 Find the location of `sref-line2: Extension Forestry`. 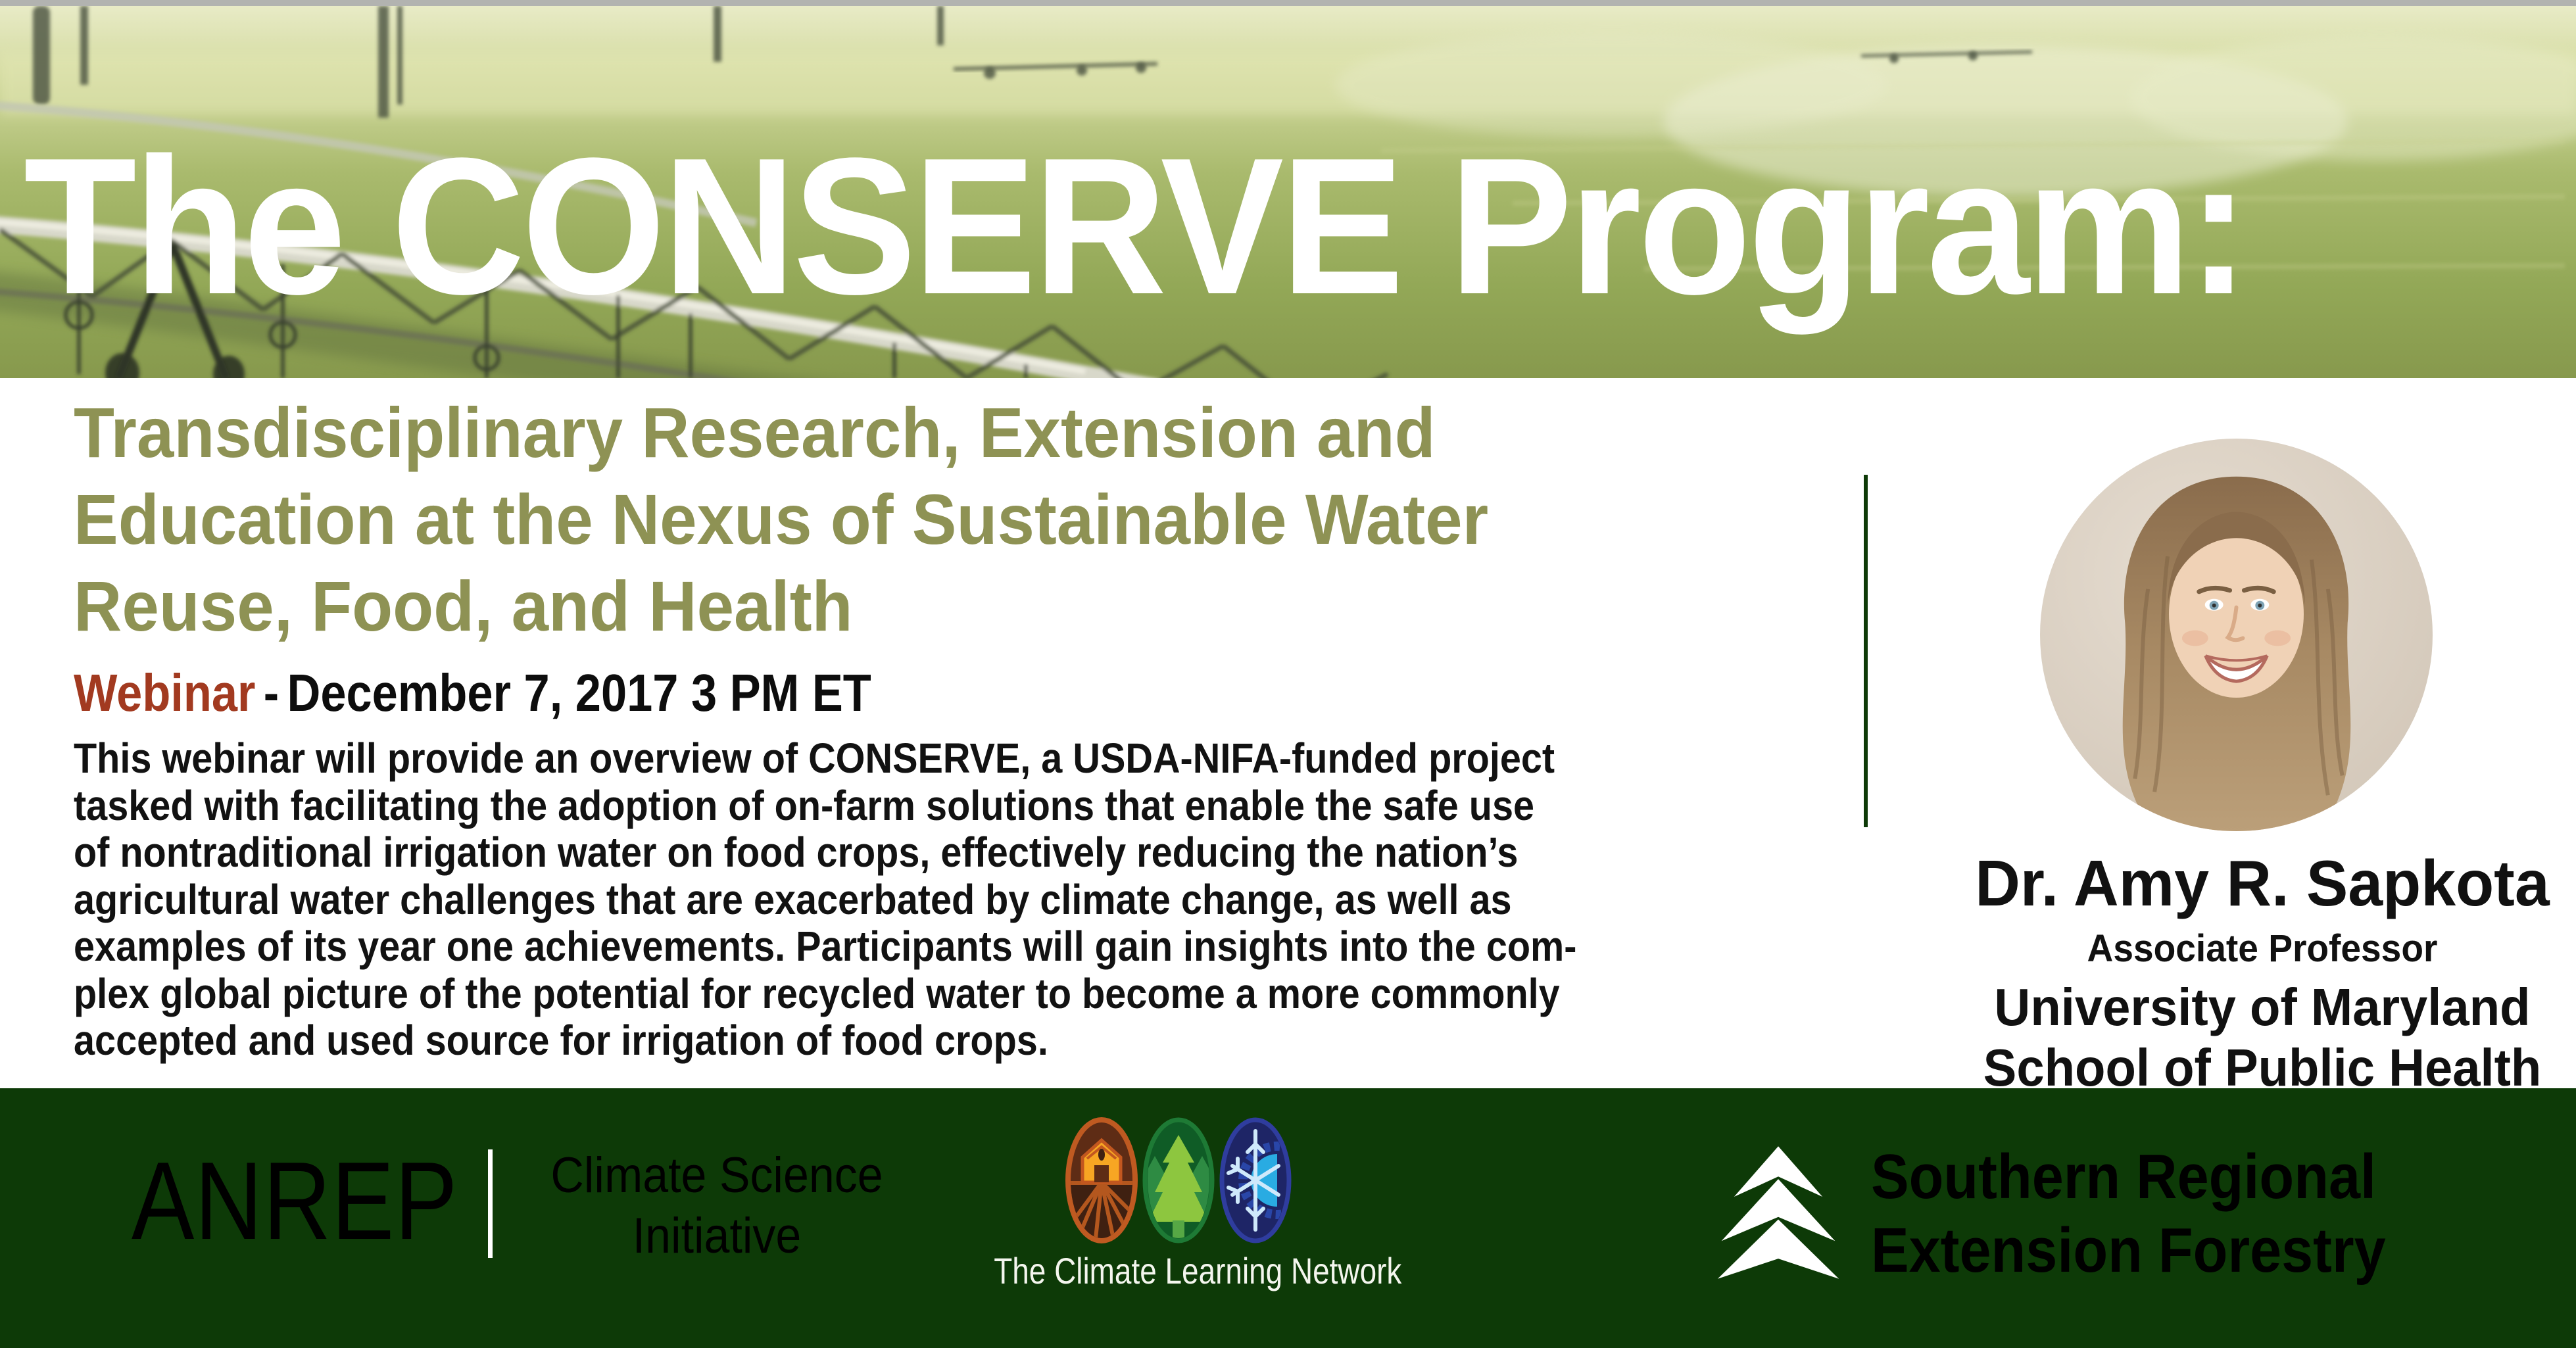

sref-line2: Extension Forestry is located at coordinates (2128, 1250).